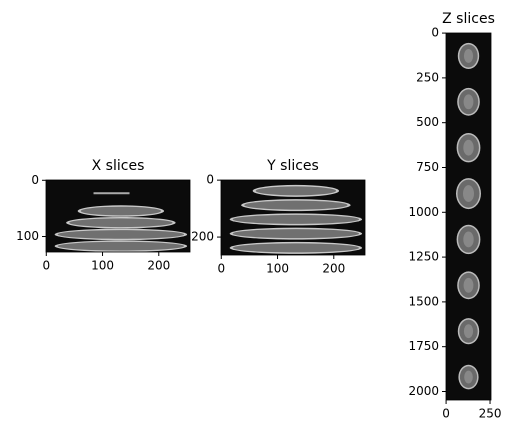 The image size is (514, 435). What do you see at coordinates (427, 77) in the screenshot?
I see `y-tick-label: 250` at bounding box center [427, 77].